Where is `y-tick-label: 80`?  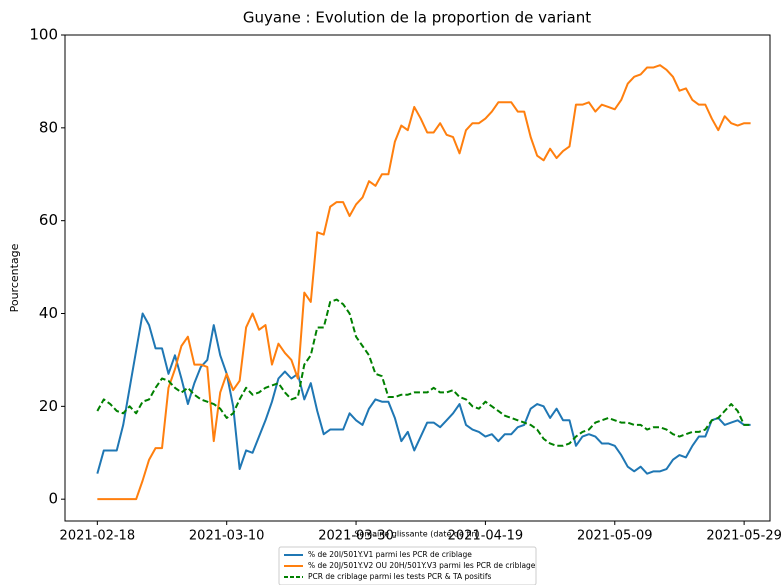 y-tick-label: 80 is located at coordinates (48, 127).